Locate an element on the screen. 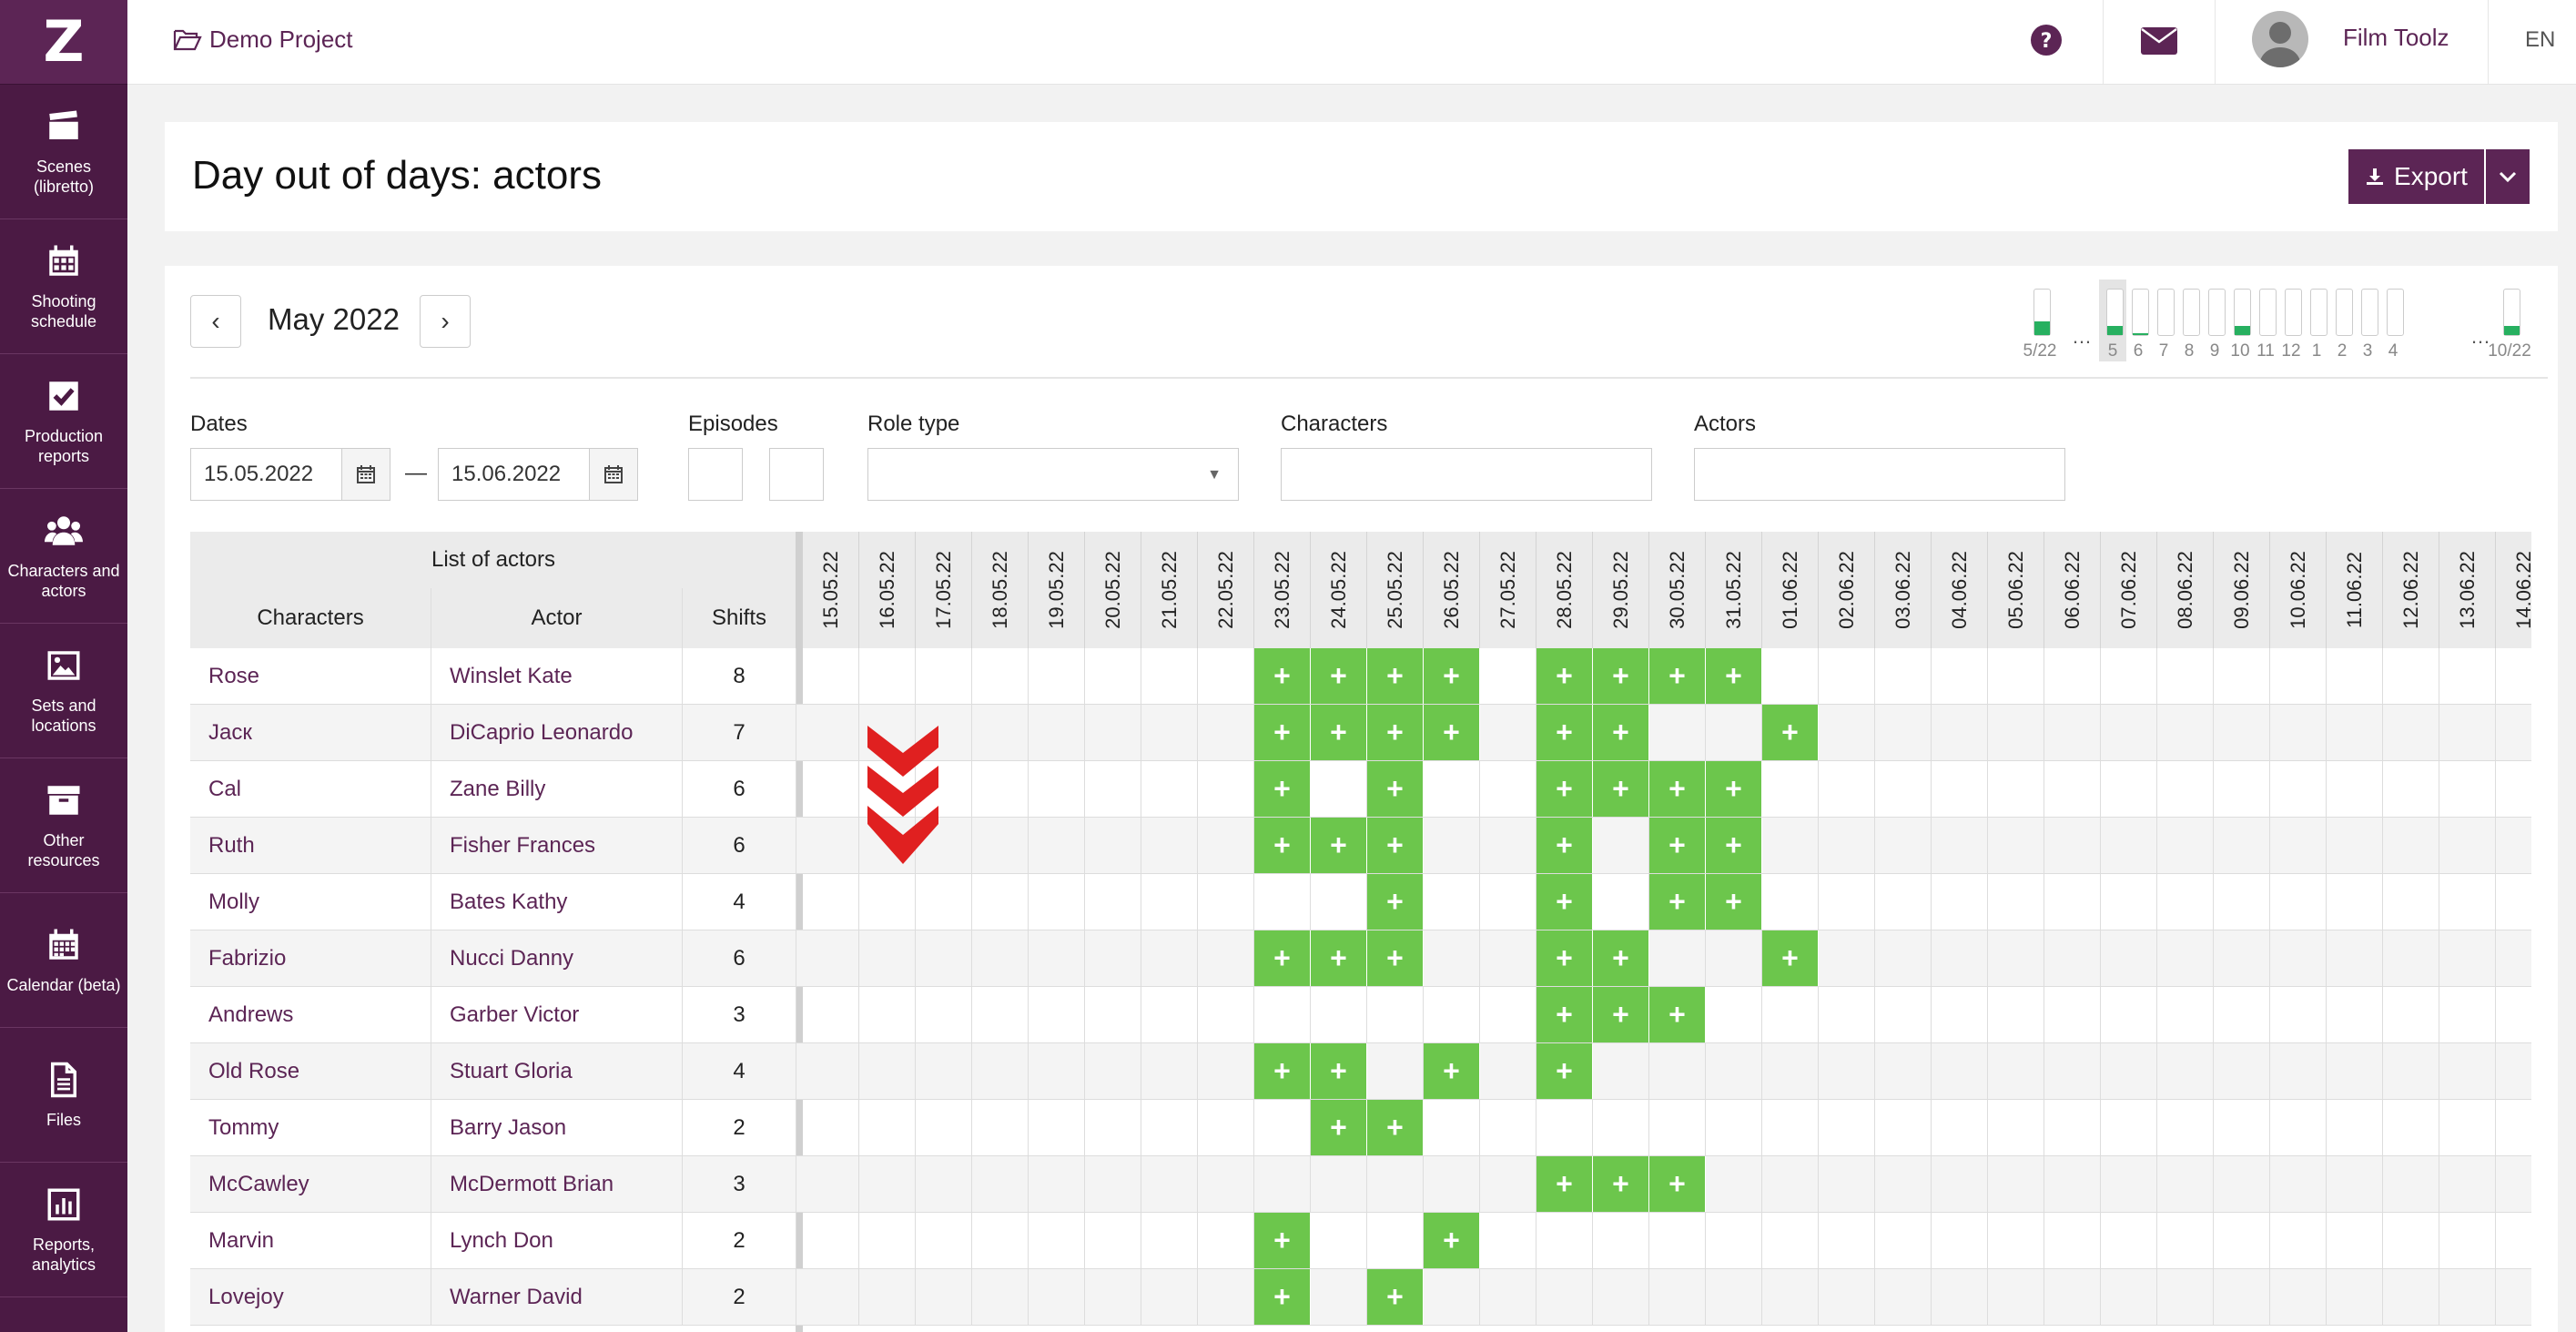 The width and height of the screenshot is (2576, 1332). actor-link: Lynch Don is located at coordinates (557, 1240).